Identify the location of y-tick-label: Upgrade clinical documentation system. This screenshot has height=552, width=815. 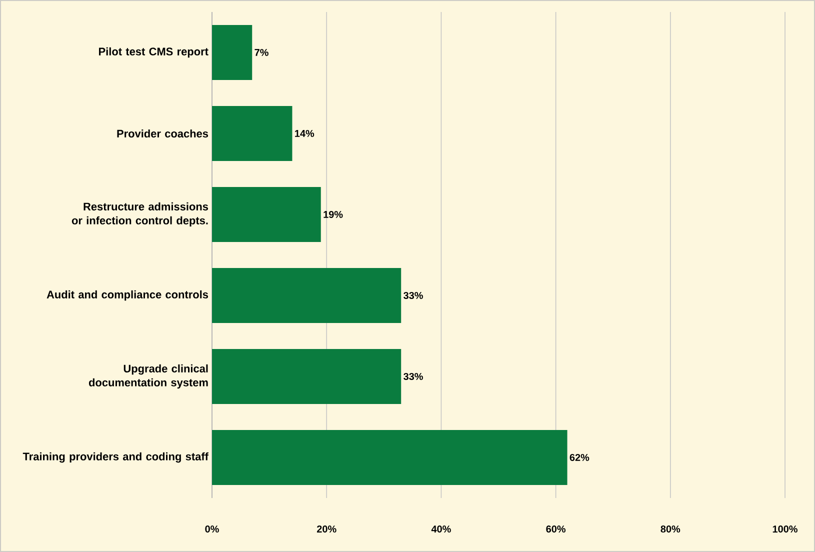
(148, 376).